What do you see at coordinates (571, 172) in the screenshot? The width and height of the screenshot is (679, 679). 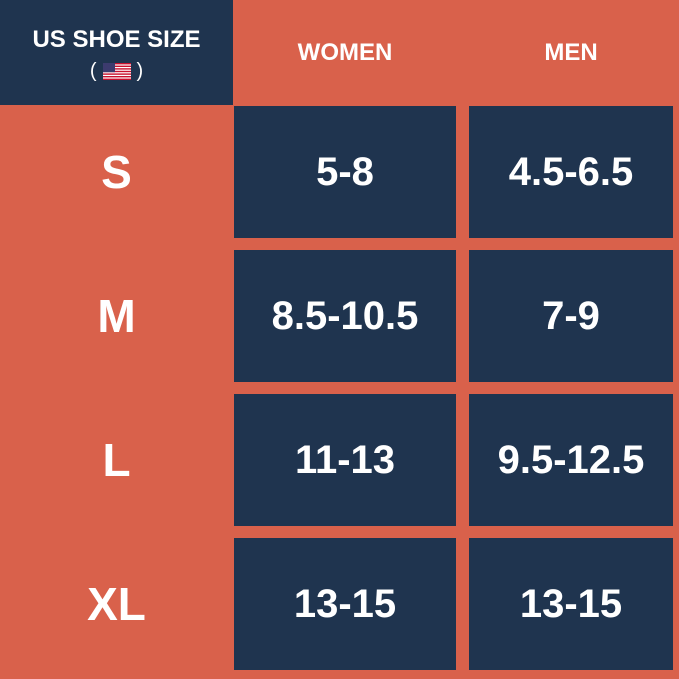 I see `size-range: 4.5-6.5` at bounding box center [571, 172].